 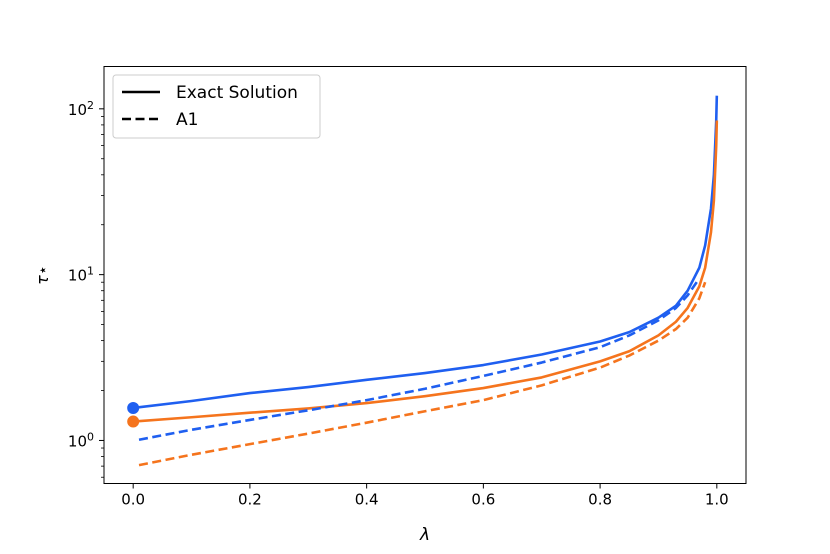 What do you see at coordinates (483, 500) in the screenshot?
I see `x-tick-label-3: 0.6` at bounding box center [483, 500].